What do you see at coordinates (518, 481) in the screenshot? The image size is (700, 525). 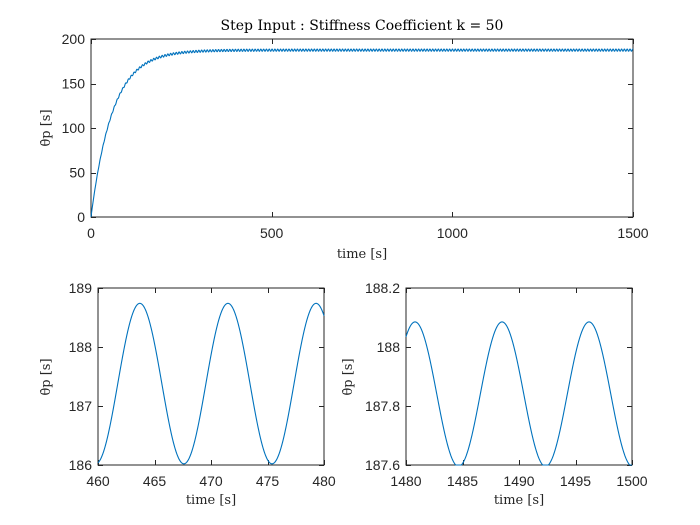 I see `bottom-right-xtick-label-2: 1490` at bounding box center [518, 481].